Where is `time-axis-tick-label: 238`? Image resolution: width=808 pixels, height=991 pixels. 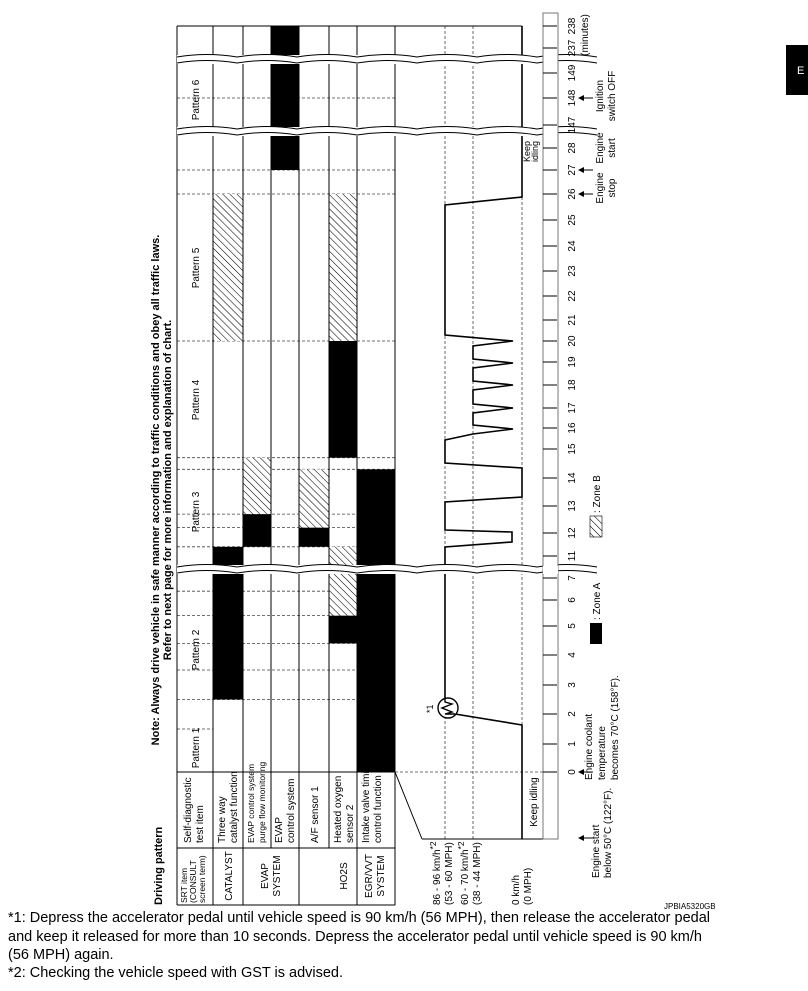
time-axis-tick-label: 238 is located at coordinates (572, 25).